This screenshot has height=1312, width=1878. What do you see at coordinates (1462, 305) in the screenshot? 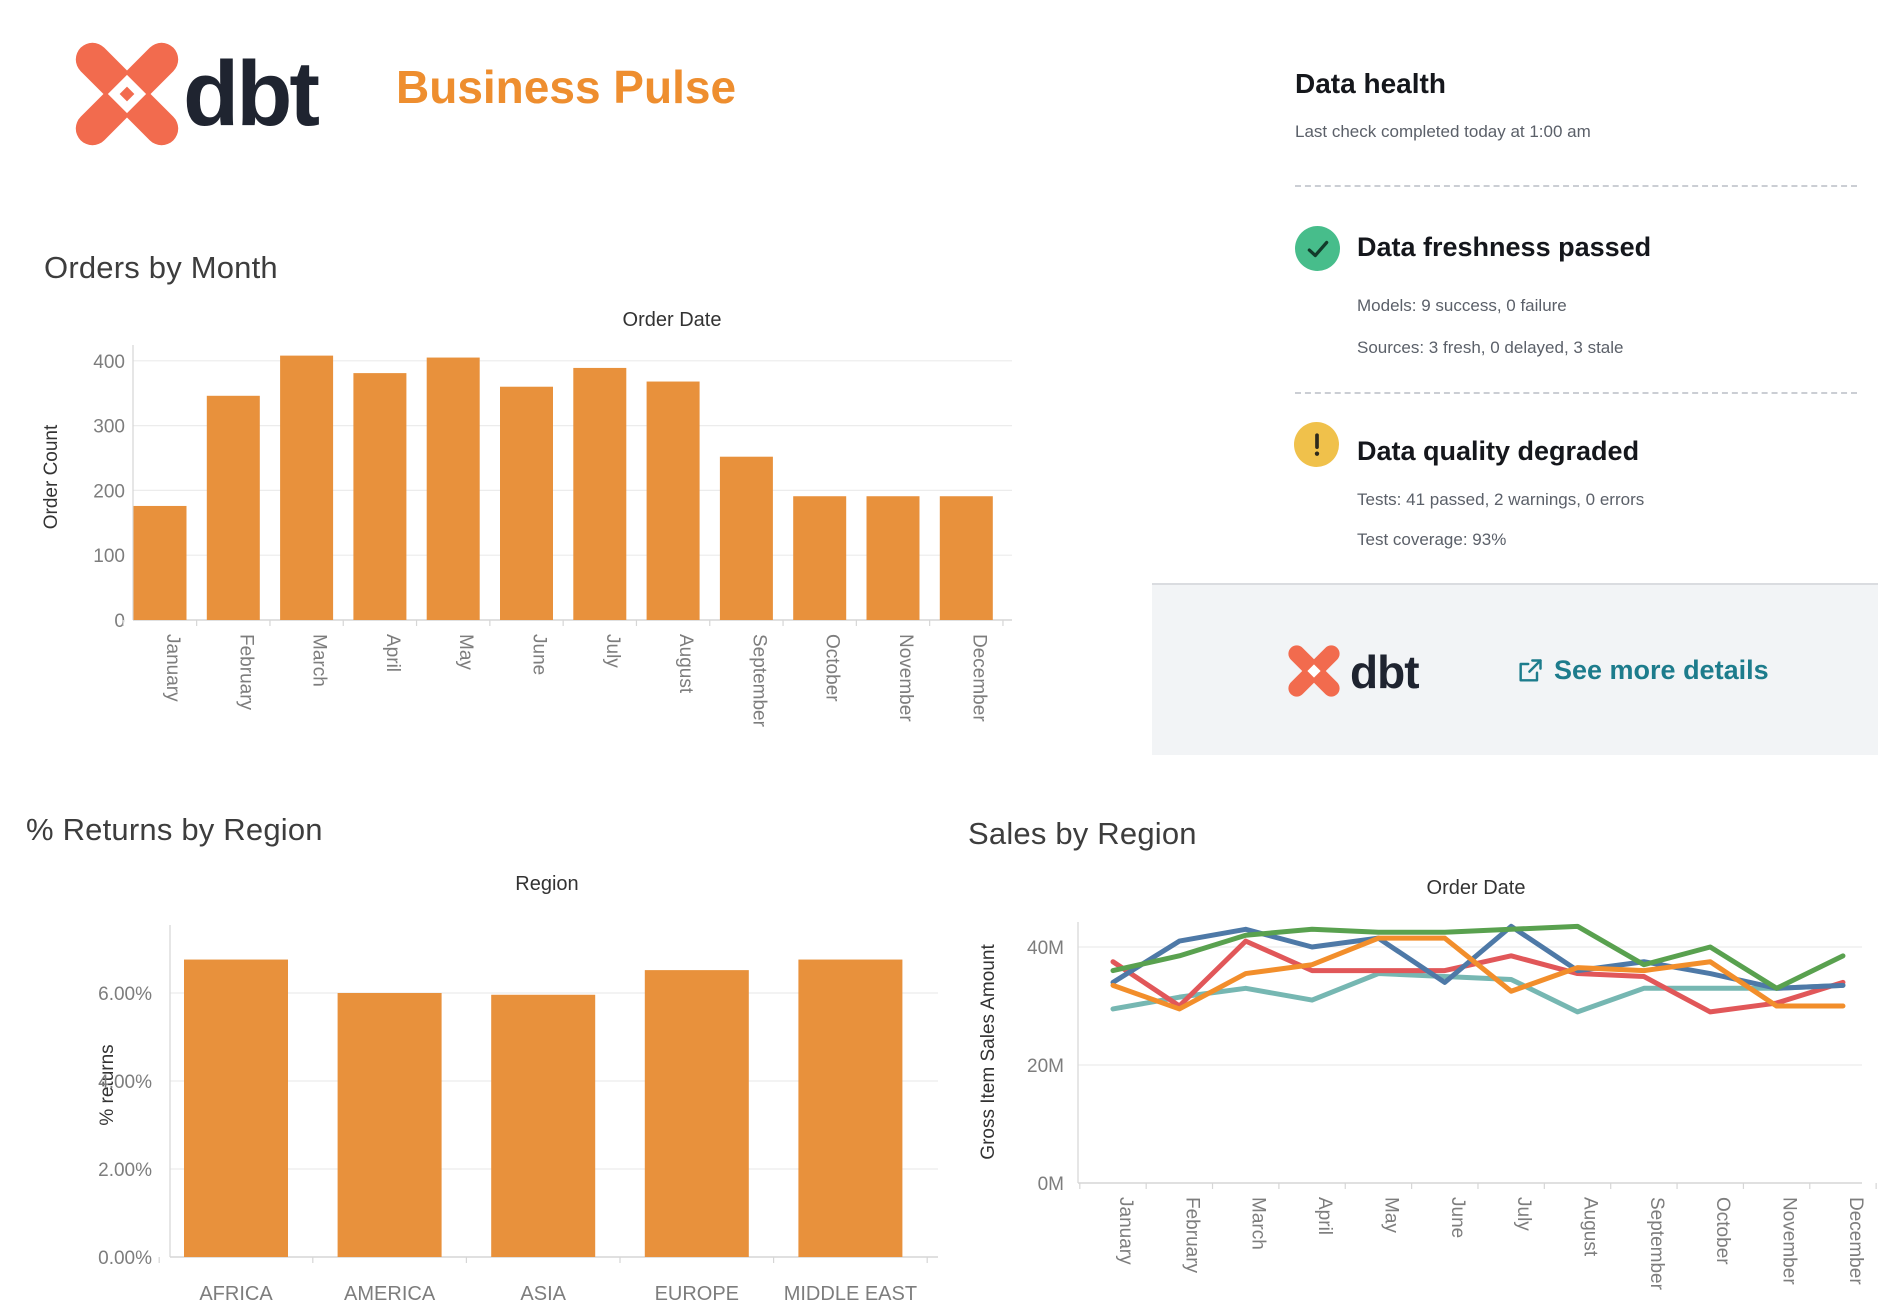
I see `freshness-models-text: Models: 9 success, 0 failure` at bounding box center [1462, 305].